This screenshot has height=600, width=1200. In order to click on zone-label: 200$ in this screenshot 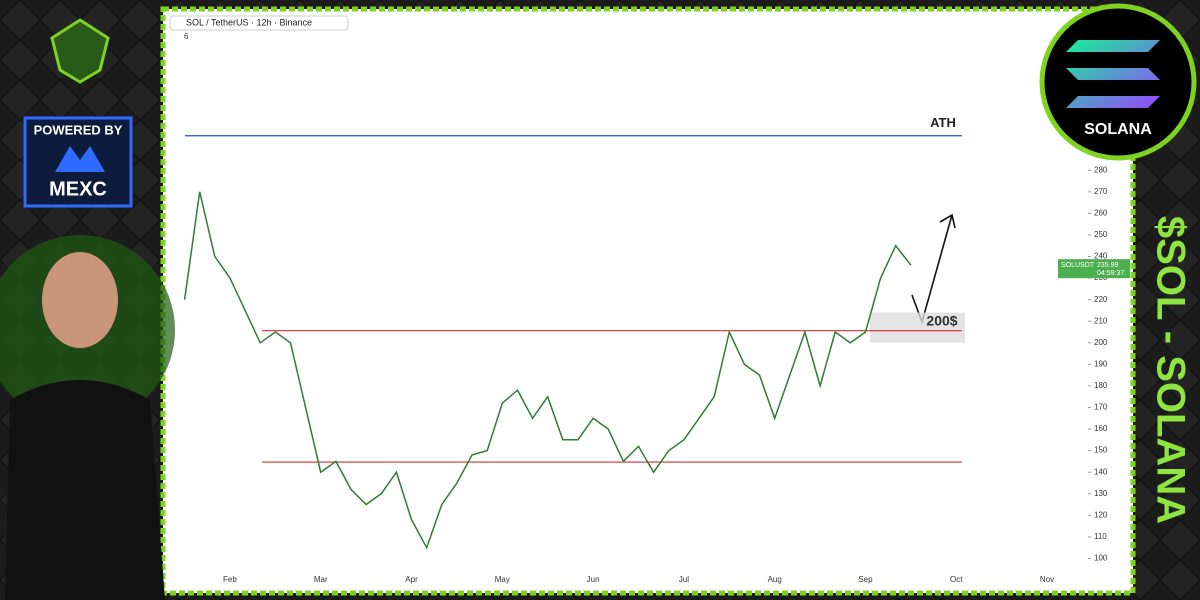, I will do `click(941, 320)`.